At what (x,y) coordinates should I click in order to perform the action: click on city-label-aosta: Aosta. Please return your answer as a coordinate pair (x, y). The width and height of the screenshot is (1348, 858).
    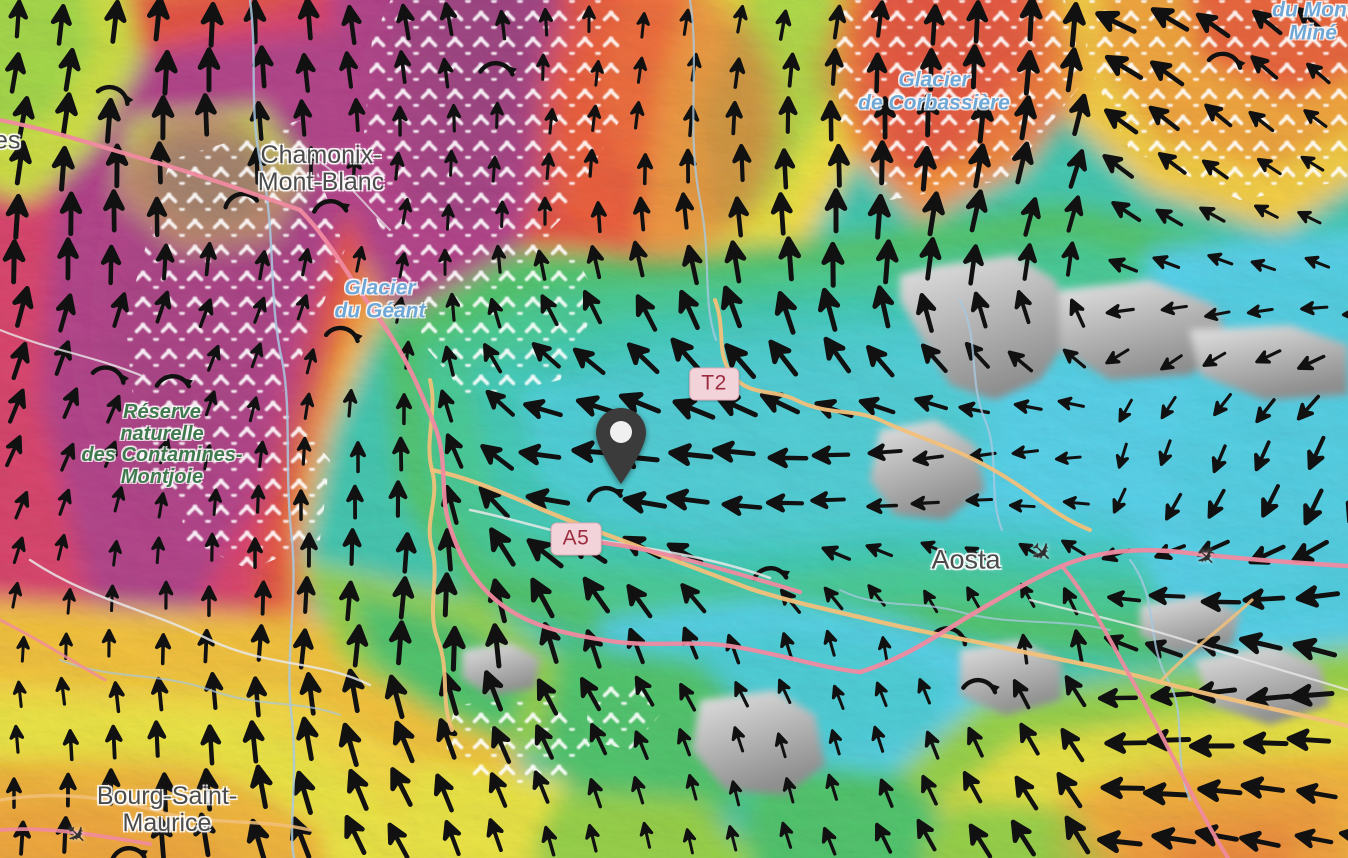
    Looking at the image, I should click on (966, 559).